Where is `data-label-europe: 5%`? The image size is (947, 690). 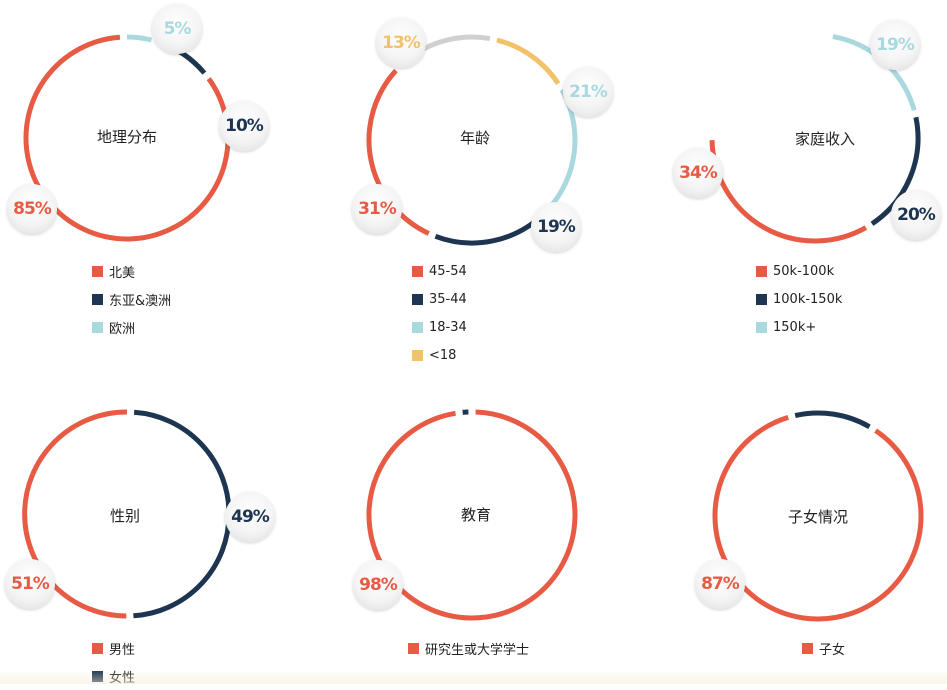
data-label-europe: 5% is located at coordinates (177, 29).